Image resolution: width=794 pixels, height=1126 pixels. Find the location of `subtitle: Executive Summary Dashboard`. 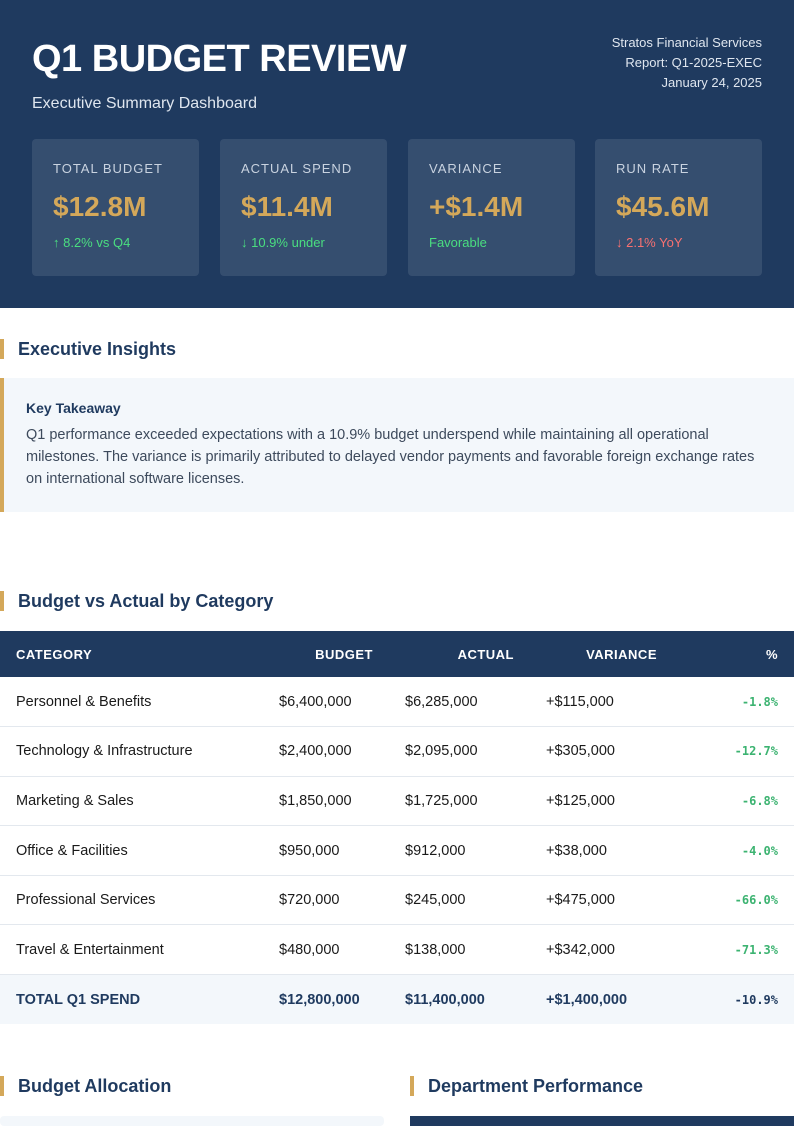

subtitle: Executive Summary Dashboard is located at coordinates (144, 103).